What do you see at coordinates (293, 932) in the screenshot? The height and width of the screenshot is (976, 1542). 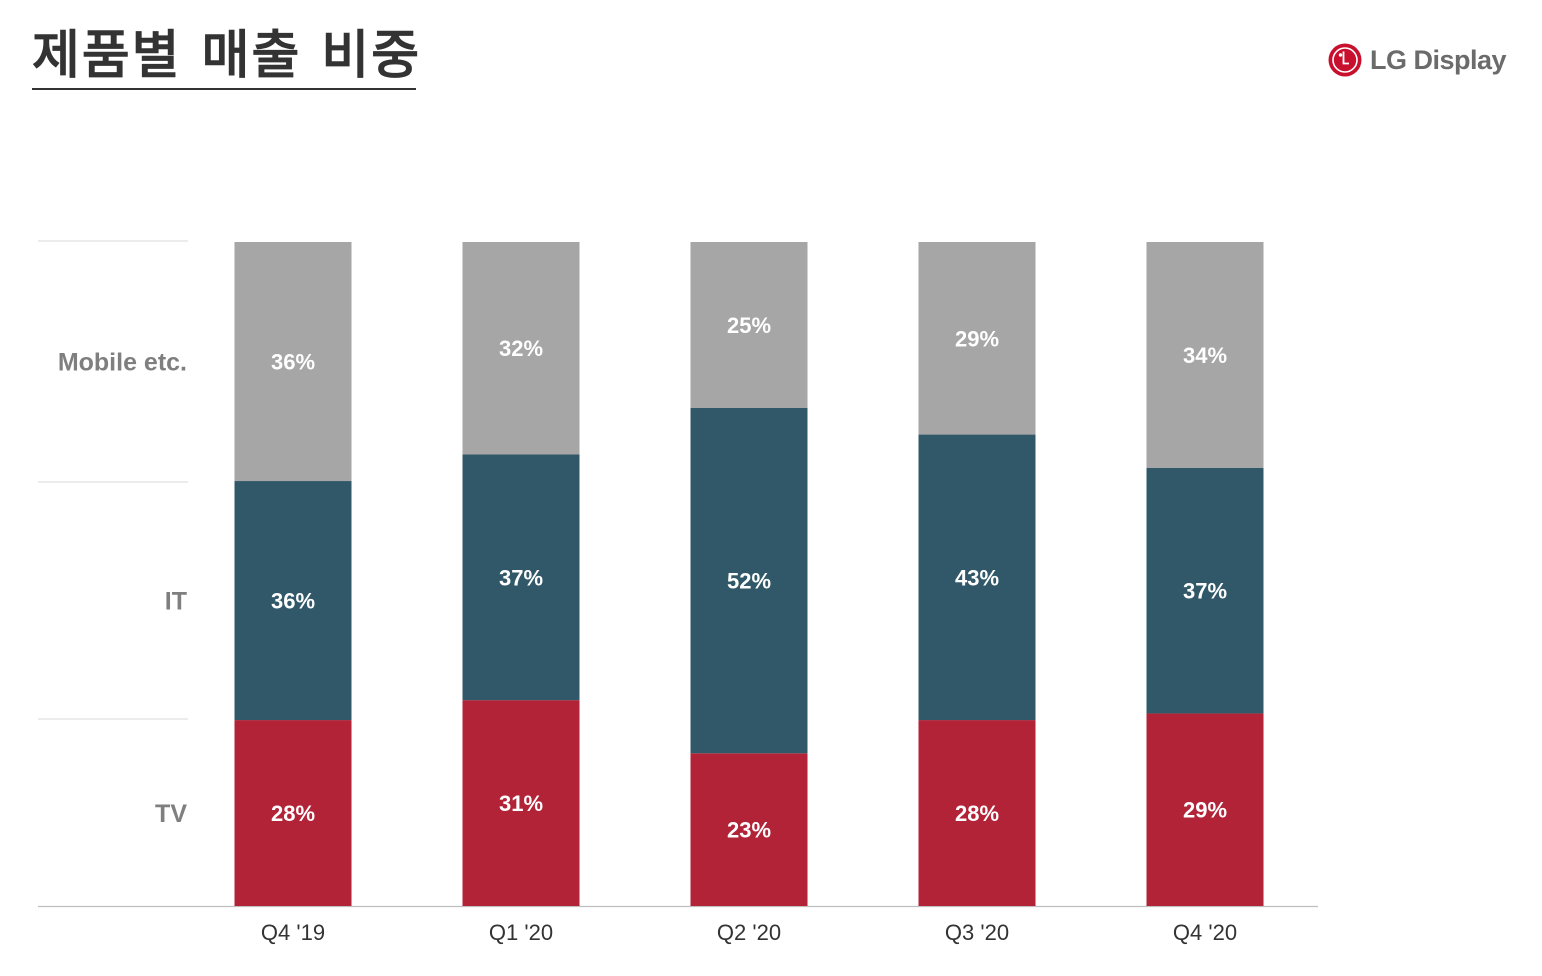 I see `x-tick-label: Q4 '19` at bounding box center [293, 932].